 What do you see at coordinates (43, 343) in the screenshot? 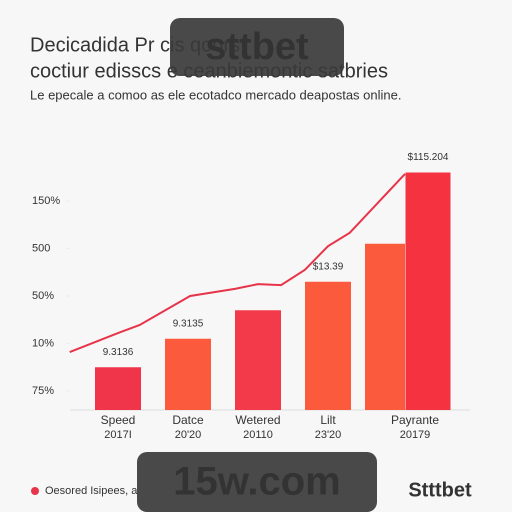
I see `y-tick-label: 10%` at bounding box center [43, 343].